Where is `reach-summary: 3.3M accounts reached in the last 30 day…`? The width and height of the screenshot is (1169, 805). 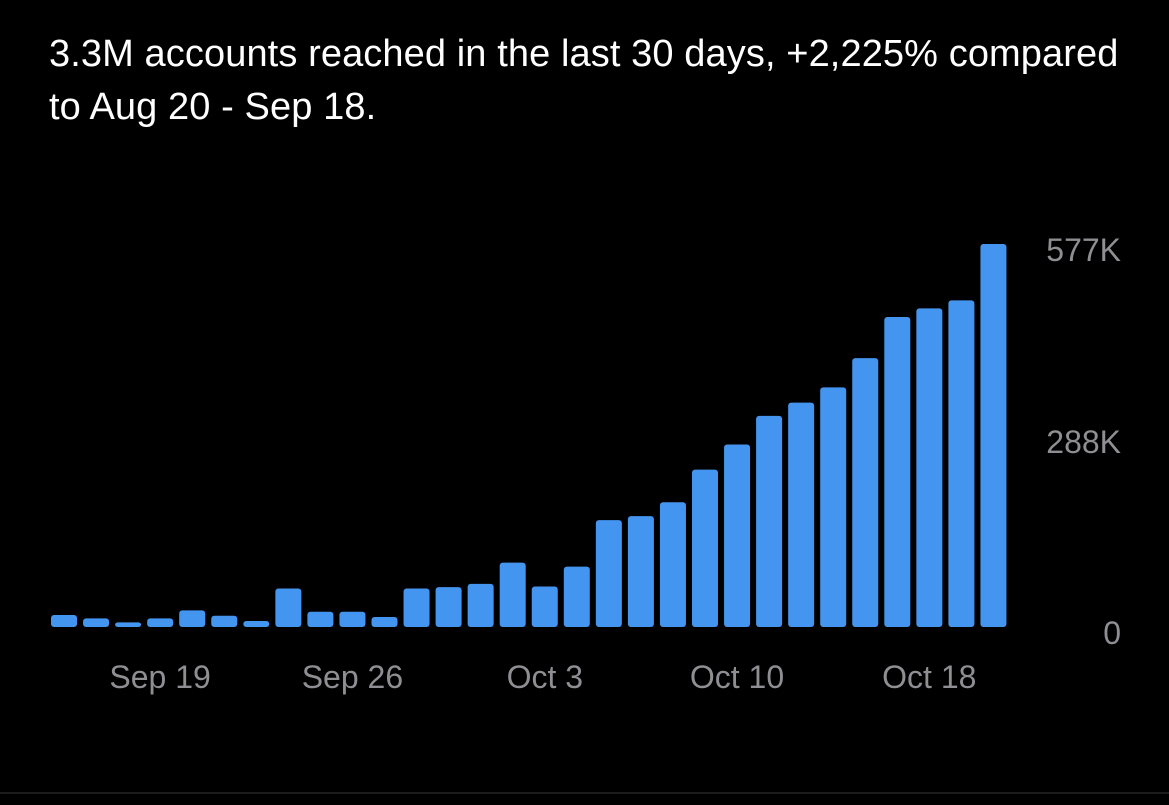
reach-summary: 3.3M accounts reached in the last 30 day… is located at coordinates (584, 80).